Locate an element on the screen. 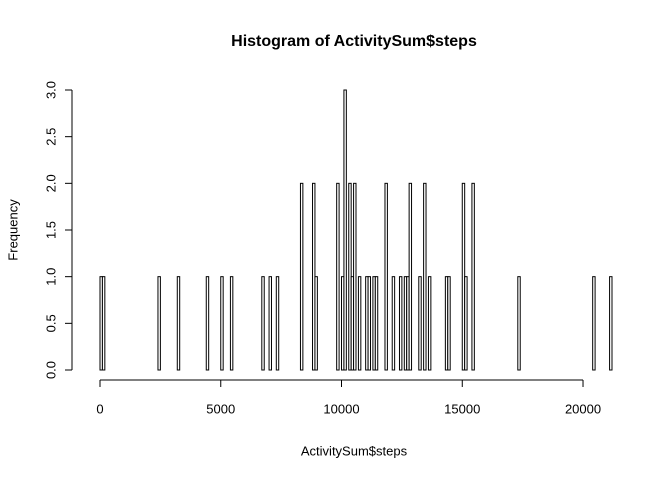  x-tick-label: 5000 is located at coordinates (220, 408).